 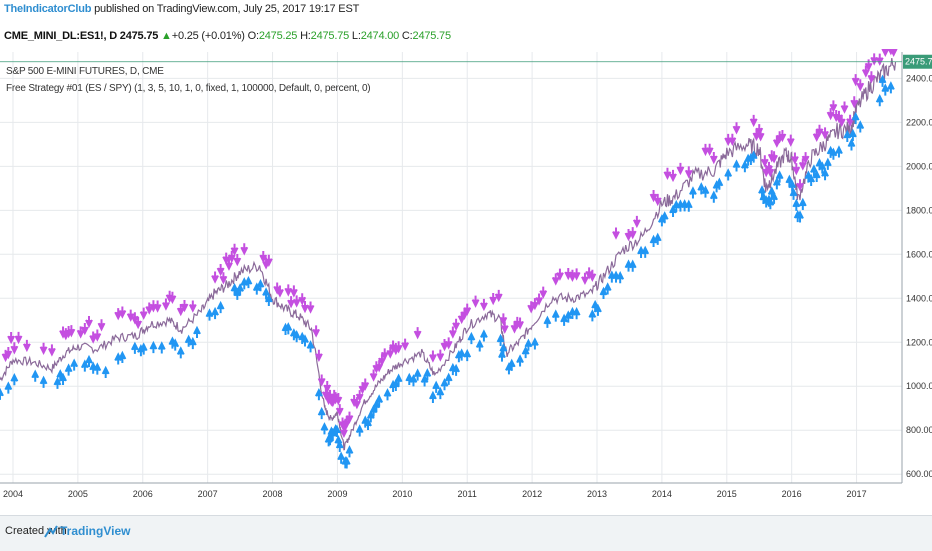 What do you see at coordinates (330, 36) in the screenshot?
I see `high-value: 2475.75` at bounding box center [330, 36].